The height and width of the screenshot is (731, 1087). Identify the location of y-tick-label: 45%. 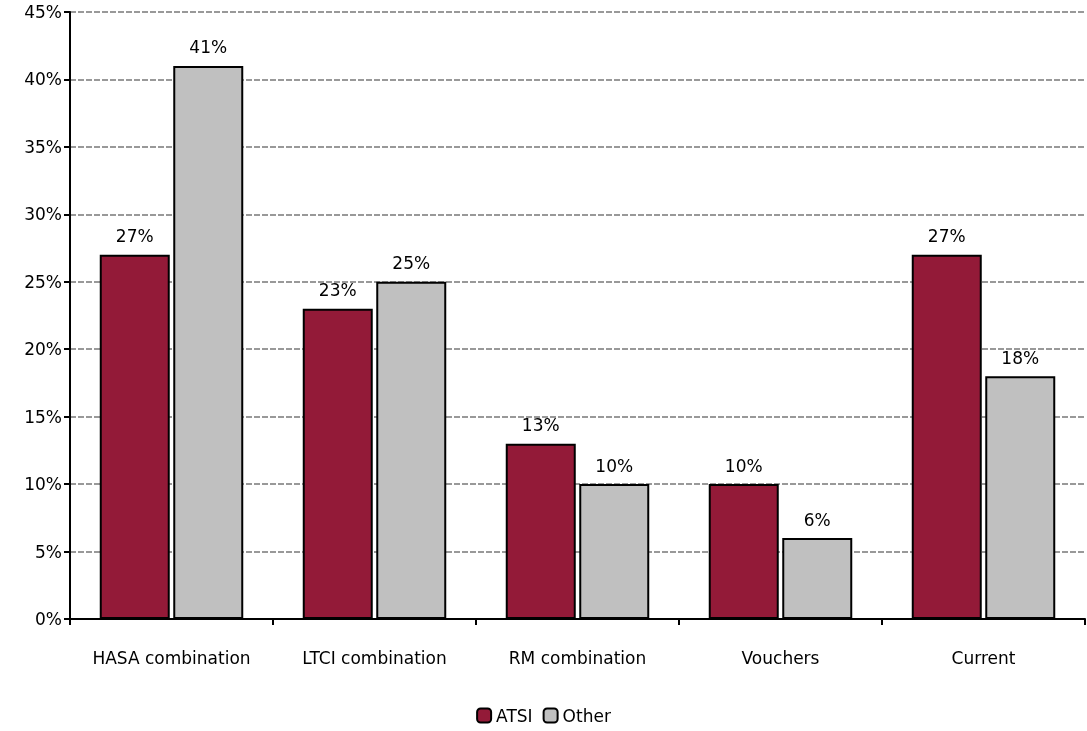
(43, 12).